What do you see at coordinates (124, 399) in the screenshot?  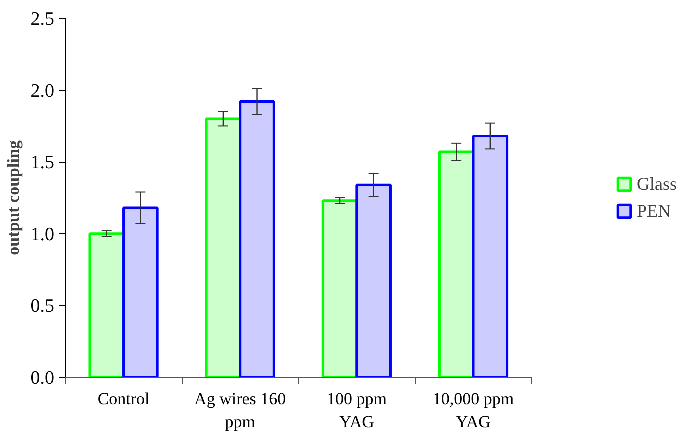 I see `x-tick-label: Control` at bounding box center [124, 399].